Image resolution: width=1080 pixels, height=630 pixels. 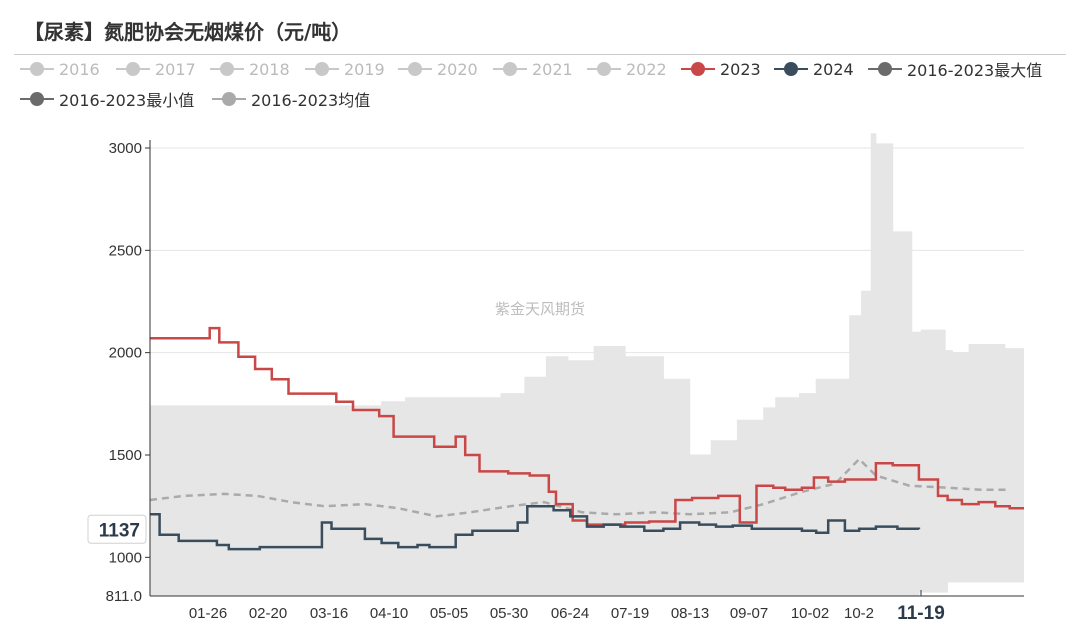 What do you see at coordinates (125, 148) in the screenshot?
I see `y-tick-label: 3000` at bounding box center [125, 148].